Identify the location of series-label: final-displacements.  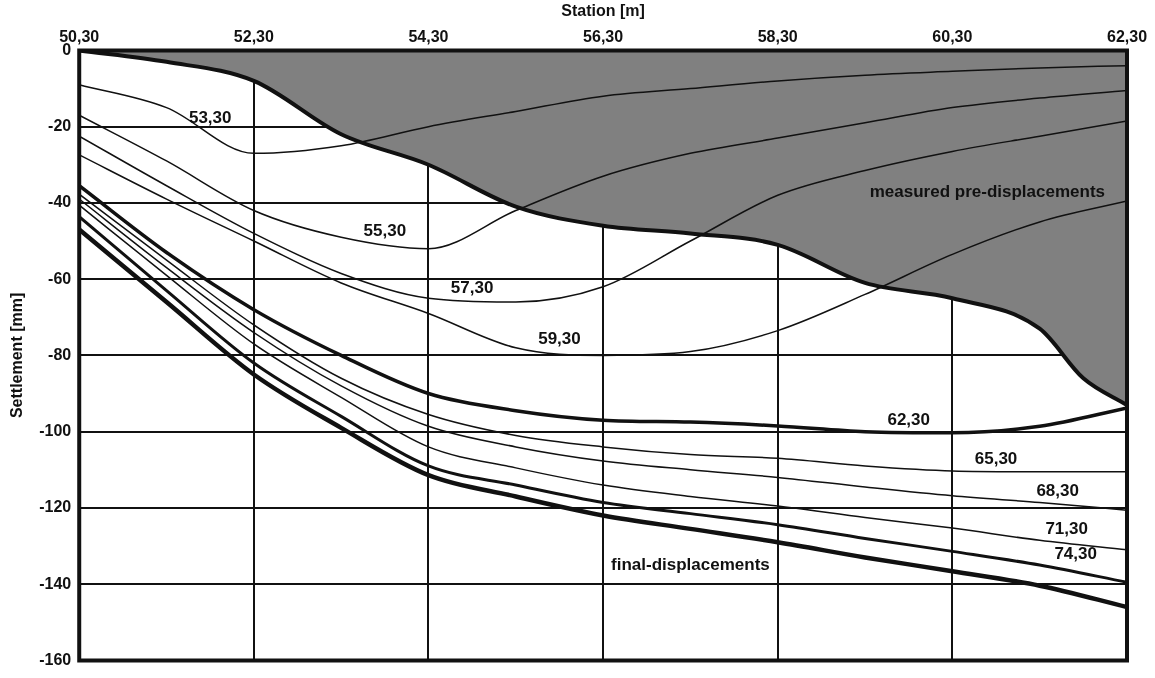
(690, 564).